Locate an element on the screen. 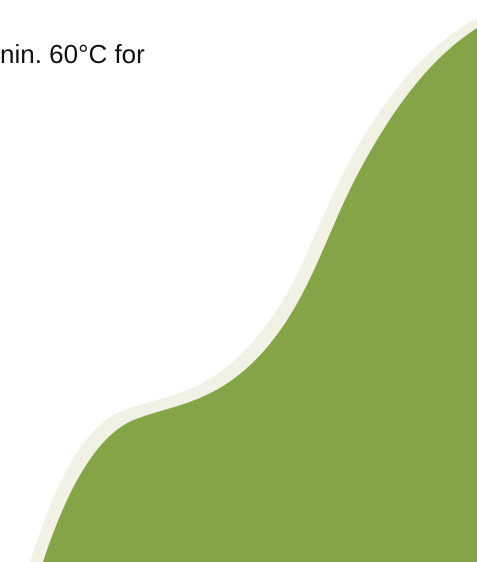  body-text-fragment: nin. 60°C for is located at coordinates (72, 54).